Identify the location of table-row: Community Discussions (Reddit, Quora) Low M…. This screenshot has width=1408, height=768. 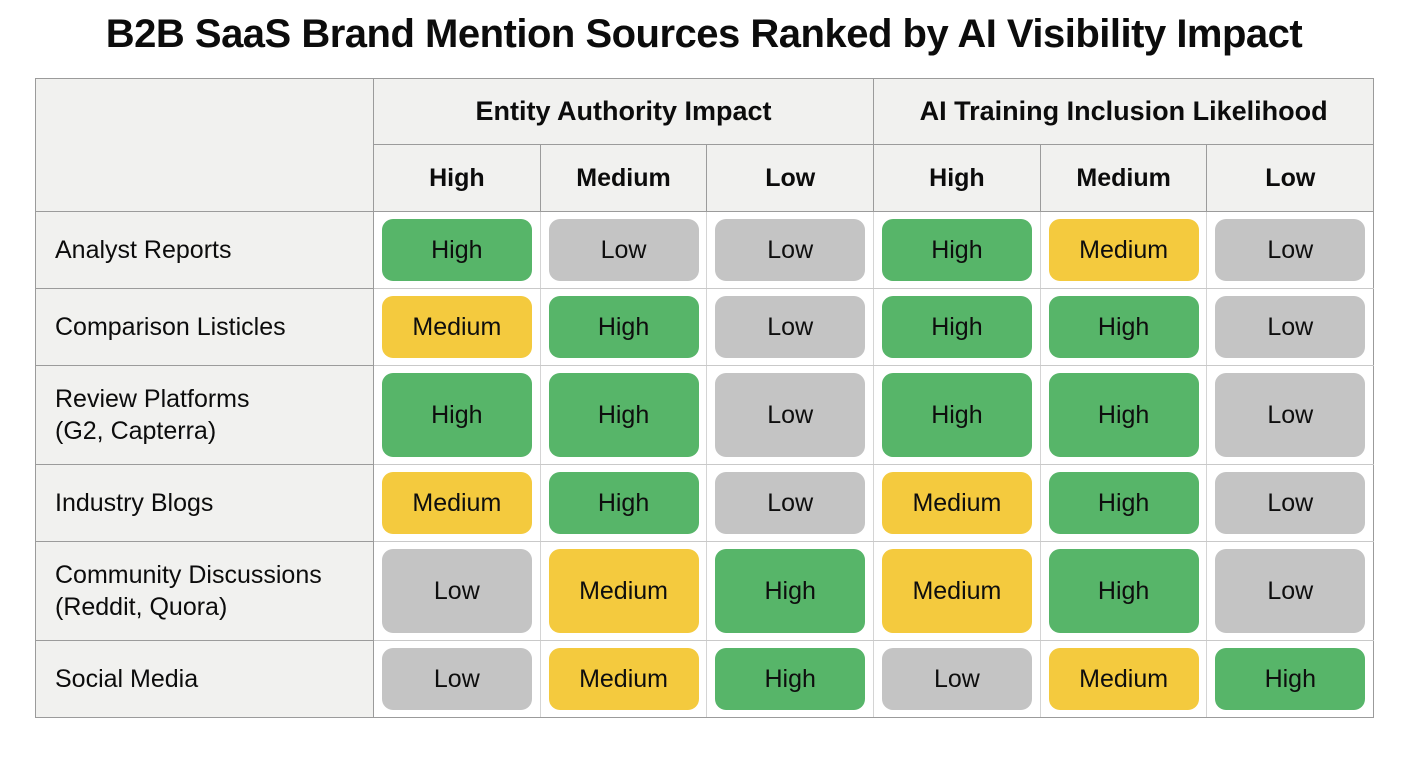
(705, 591).